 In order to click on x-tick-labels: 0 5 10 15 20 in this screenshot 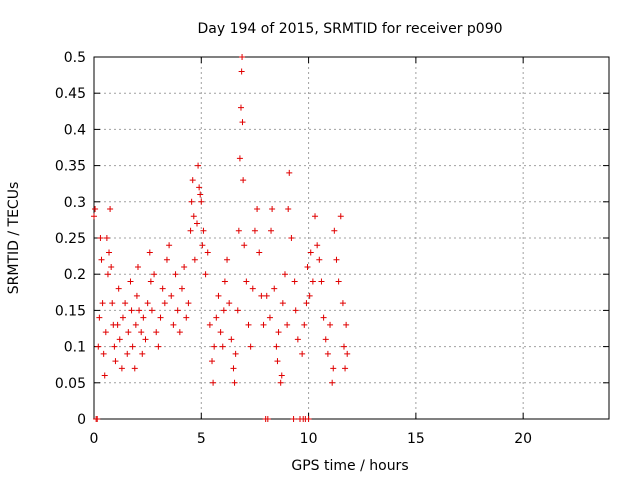, I will do `click(311, 439)`.